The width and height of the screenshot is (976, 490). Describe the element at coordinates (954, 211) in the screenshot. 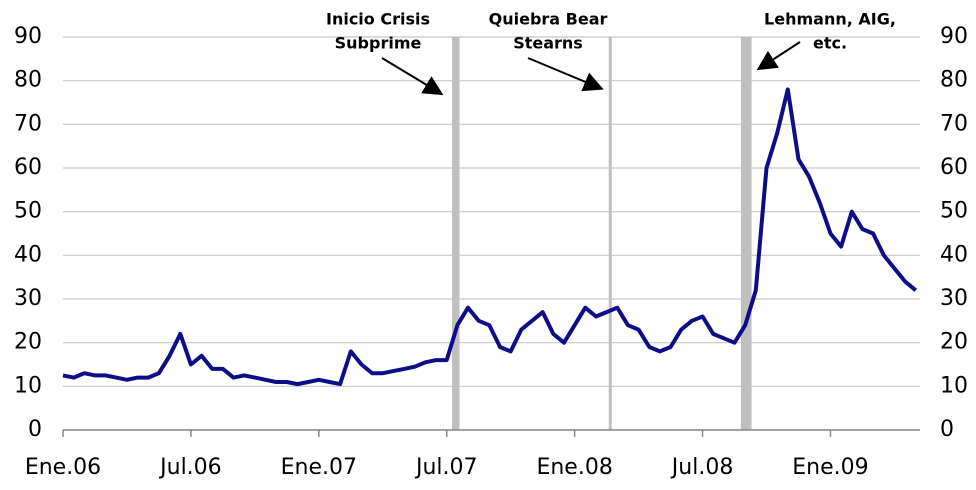

I see `y2-tick-label: 50` at that location.